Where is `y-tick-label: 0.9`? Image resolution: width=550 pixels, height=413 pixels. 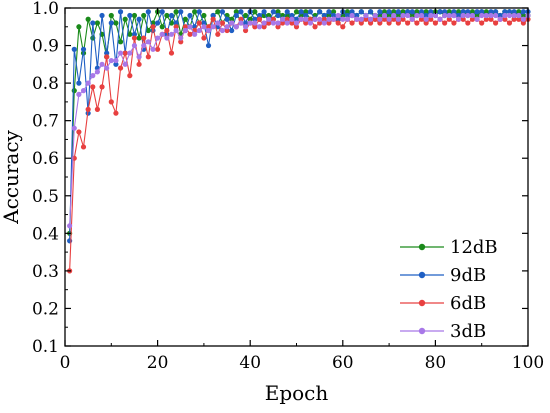 y-tick-label: 0.9 is located at coordinates (45, 47).